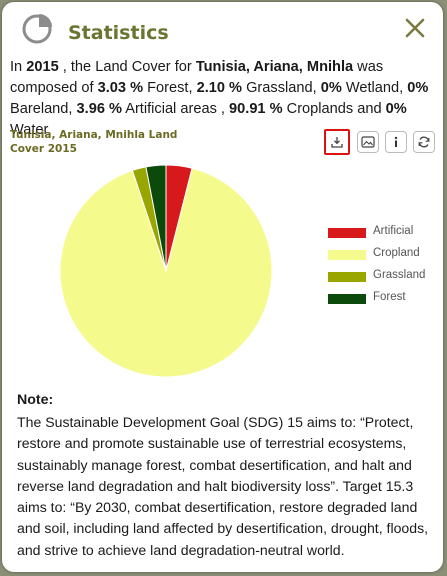  What do you see at coordinates (274, 67) in the screenshot?
I see `summary-location: Tunisia, Ariana, Mnihla` at bounding box center [274, 67].